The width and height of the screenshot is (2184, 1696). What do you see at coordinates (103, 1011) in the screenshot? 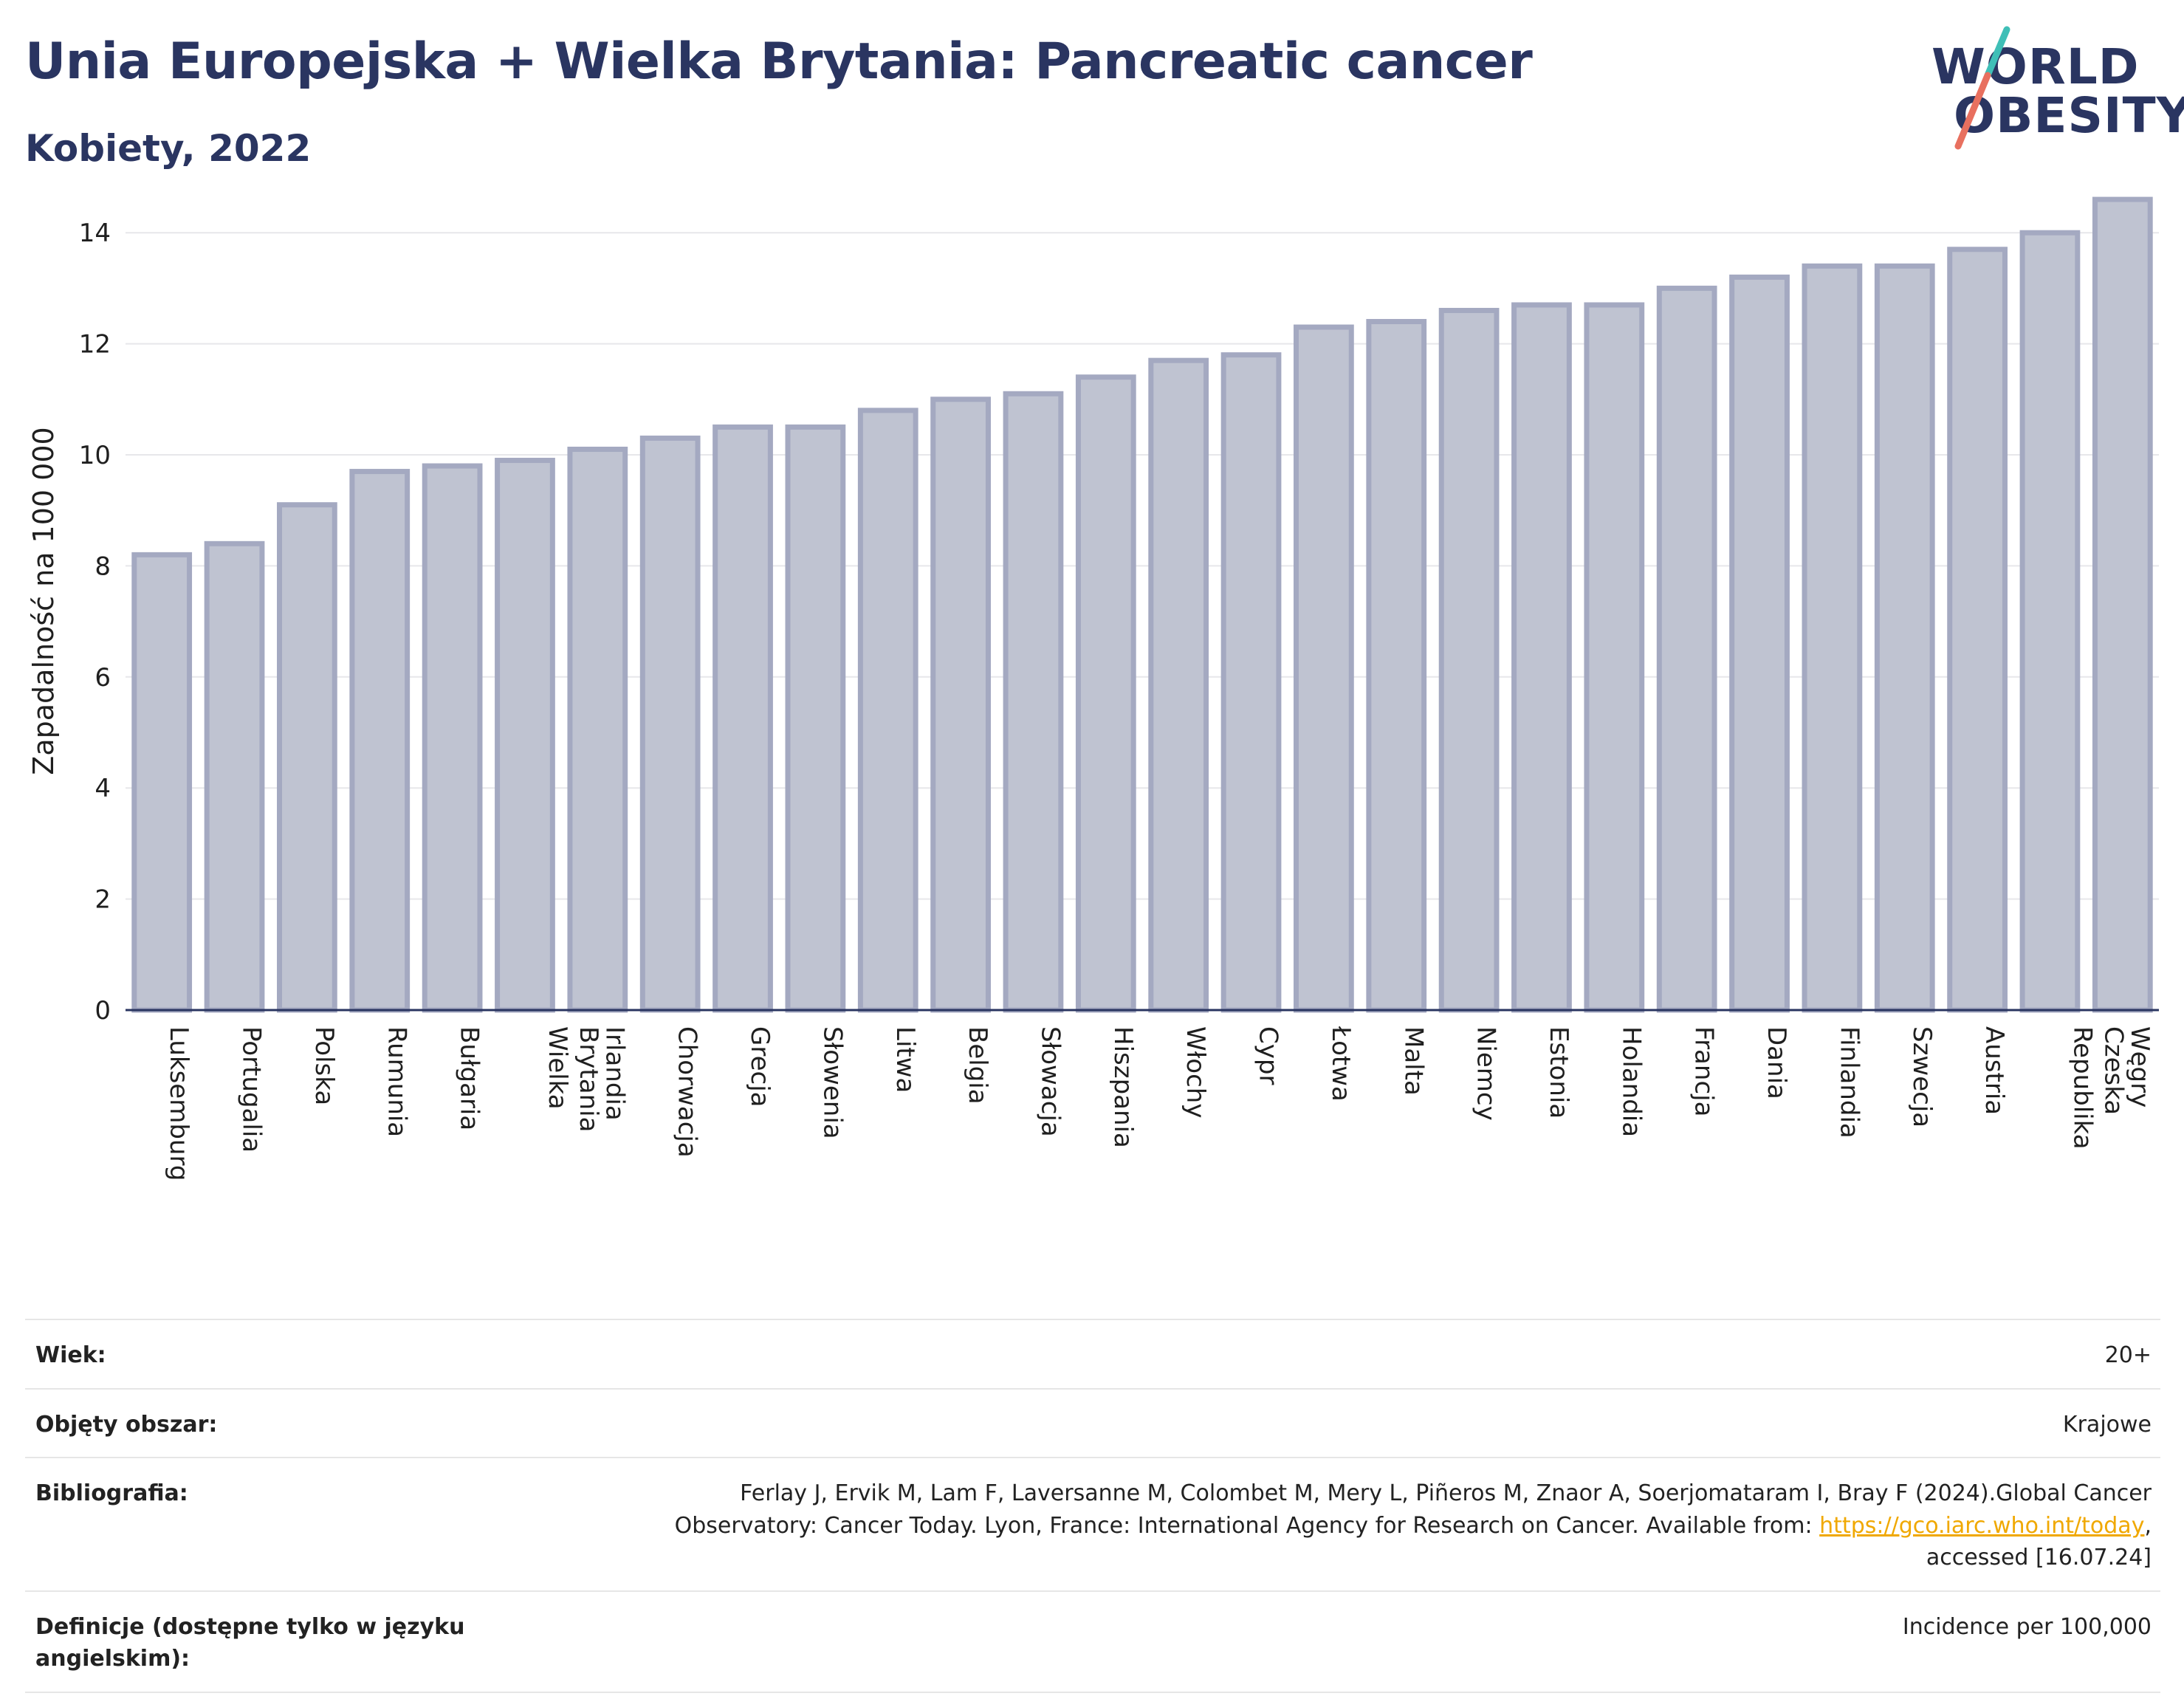
I see `y-tick-label: 0` at bounding box center [103, 1011].